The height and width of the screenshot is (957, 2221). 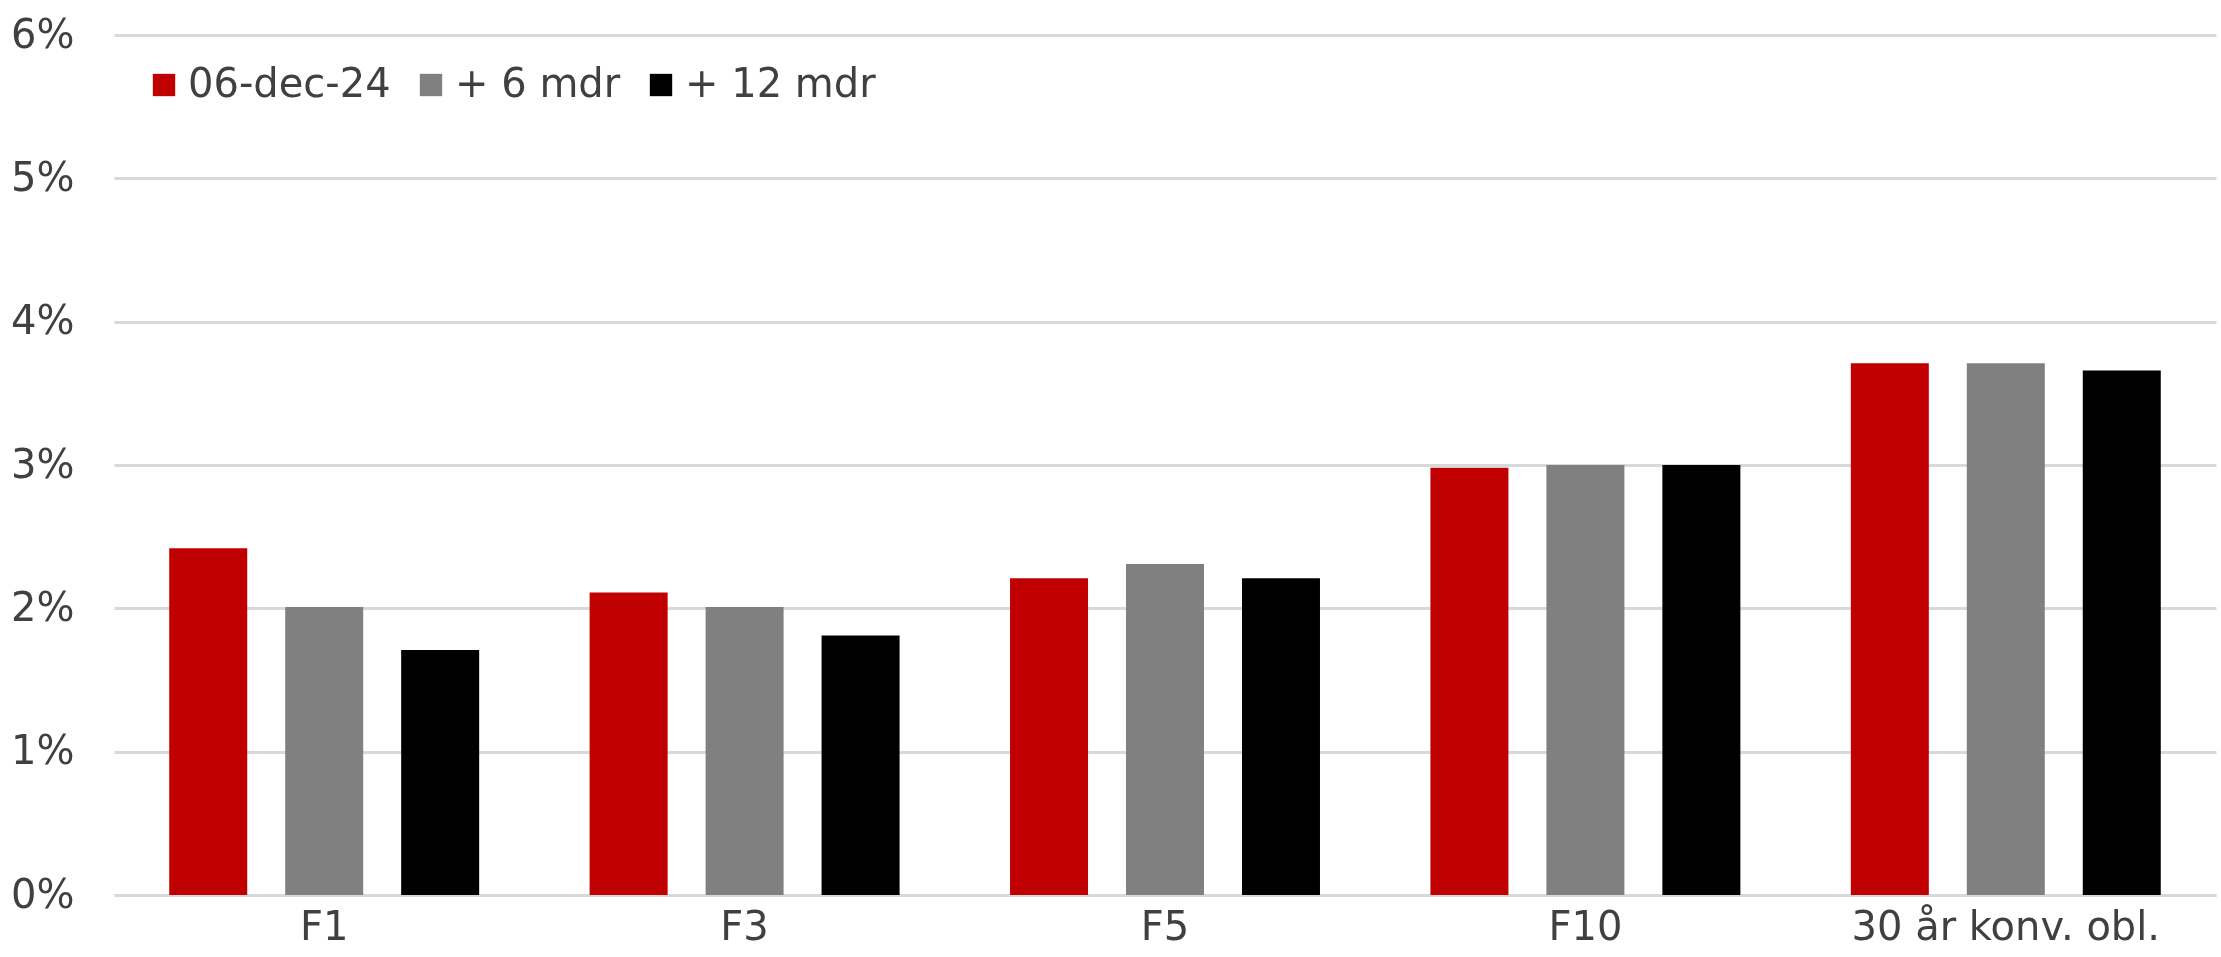 What do you see at coordinates (2006, 925) in the screenshot?
I see `x-tick-label: 30 år konv. obl.` at bounding box center [2006, 925].